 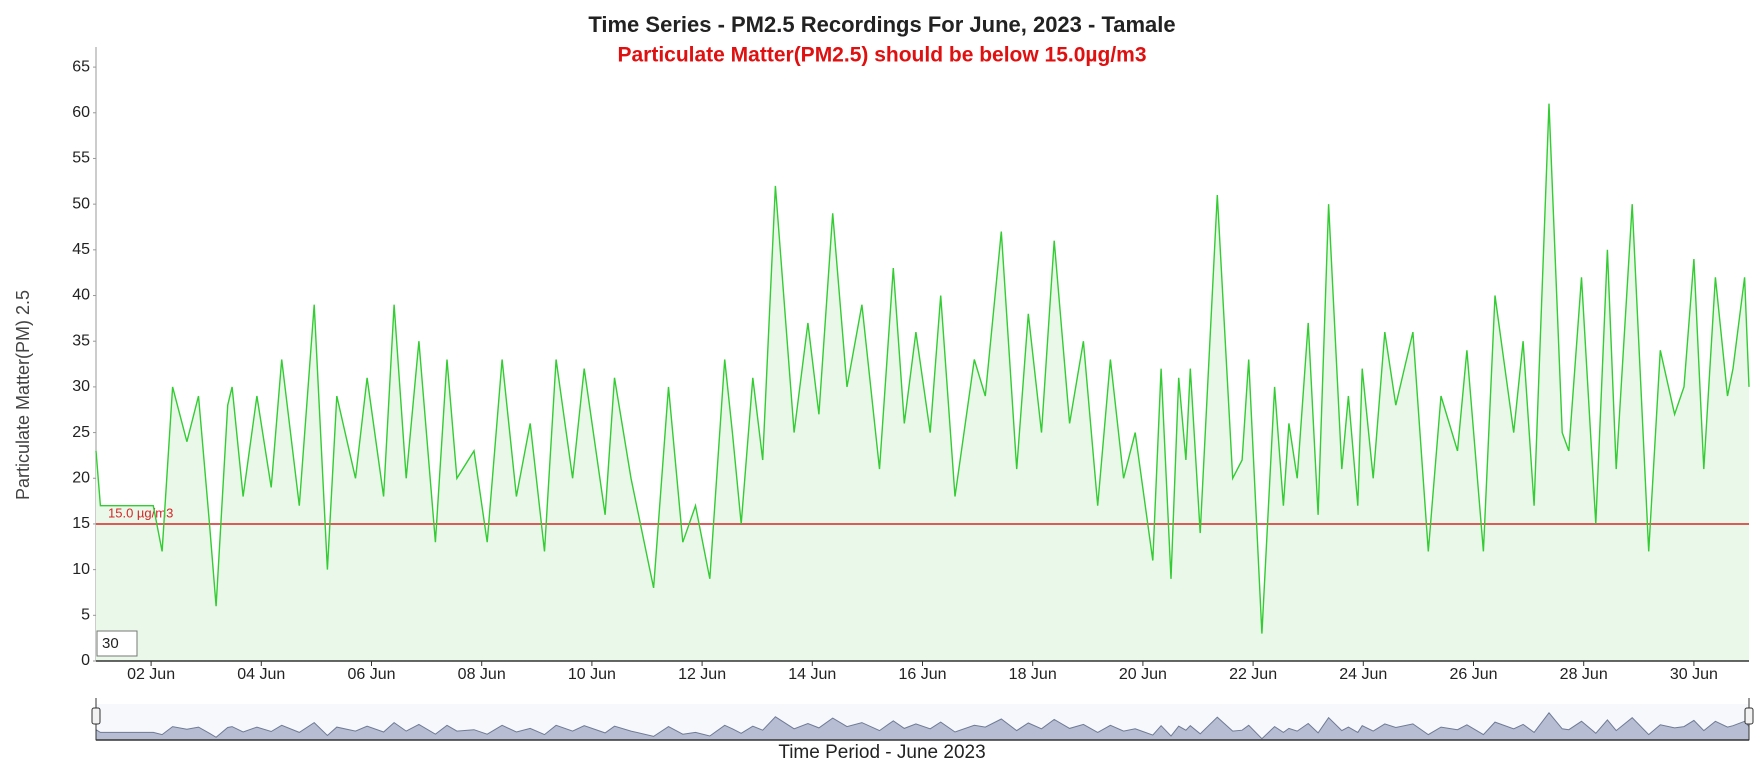 I want to click on y-tick-label: 20, so click(x=81, y=477).